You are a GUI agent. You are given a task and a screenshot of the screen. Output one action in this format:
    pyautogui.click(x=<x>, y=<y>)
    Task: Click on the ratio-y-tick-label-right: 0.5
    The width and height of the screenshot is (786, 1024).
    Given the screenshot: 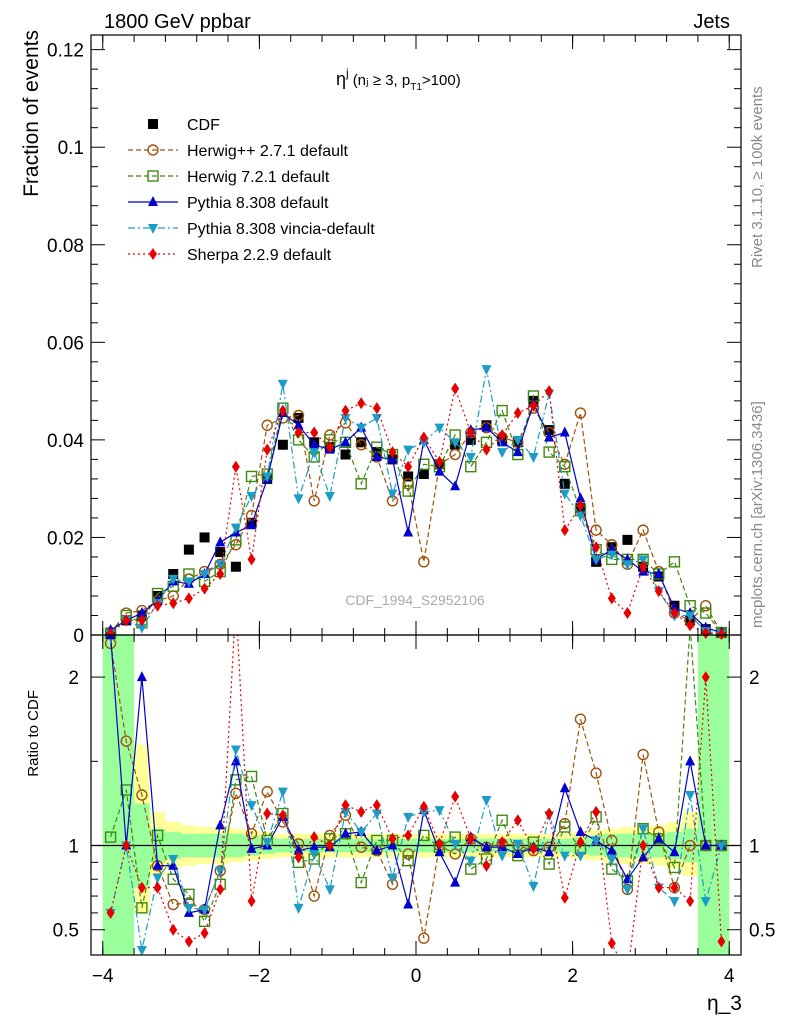 What is the action you would take?
    pyautogui.click(x=762, y=931)
    